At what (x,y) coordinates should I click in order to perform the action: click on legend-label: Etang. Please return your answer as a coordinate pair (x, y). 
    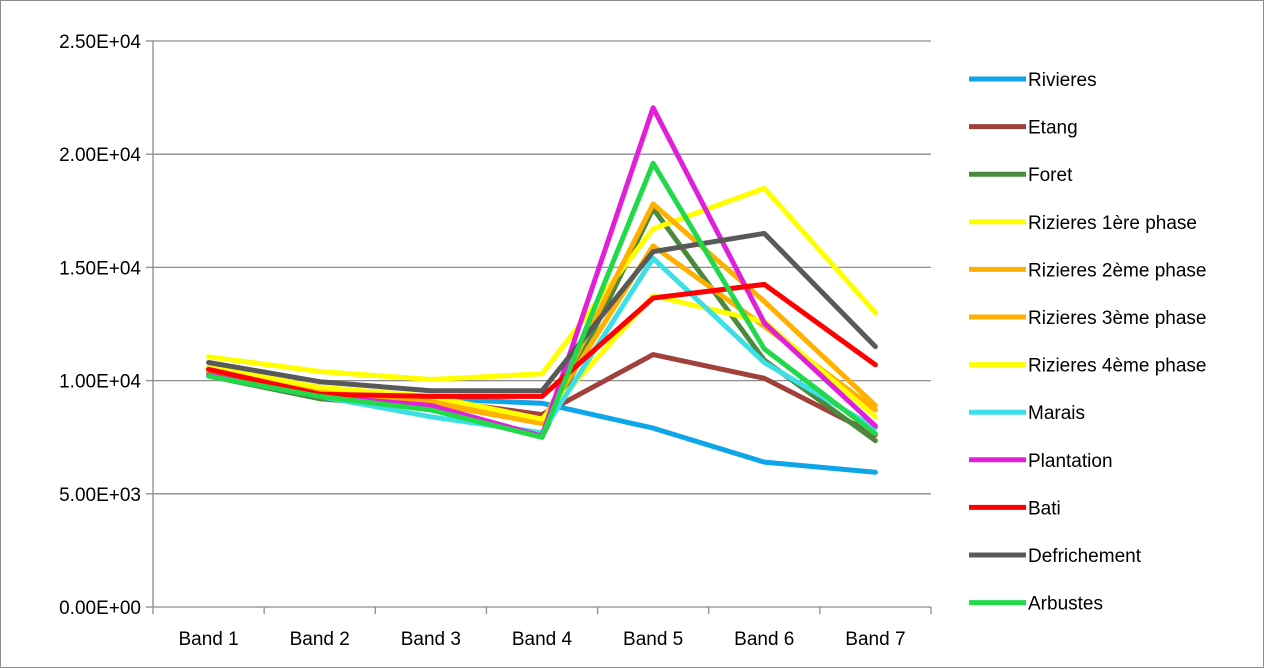
    Looking at the image, I should click on (1053, 128).